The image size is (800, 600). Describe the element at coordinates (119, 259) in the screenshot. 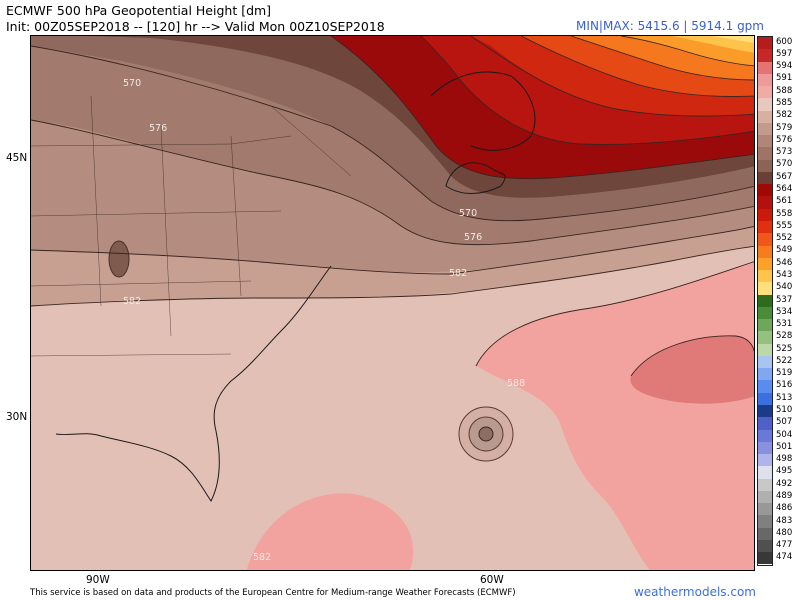

I see `midwest-low` at that location.